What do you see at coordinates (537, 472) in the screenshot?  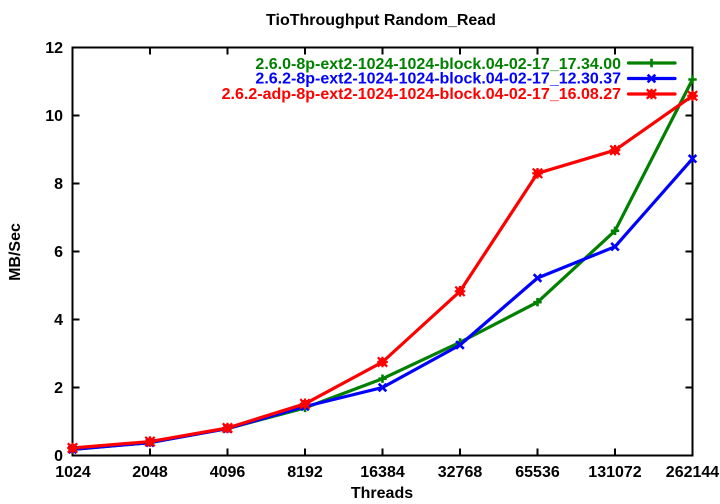 I see `svg-text: 65536` at bounding box center [537, 472].